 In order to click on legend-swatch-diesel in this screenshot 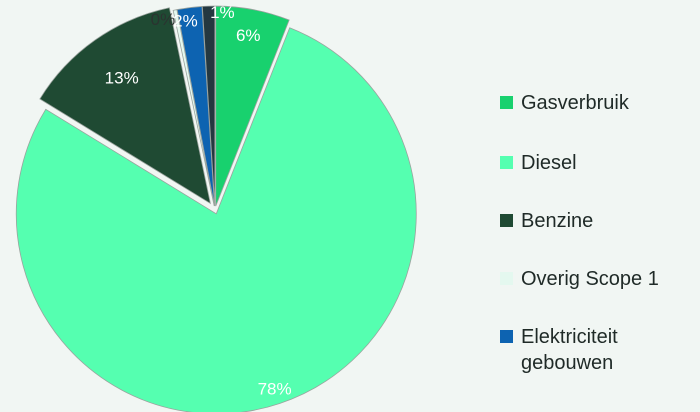, I will do `click(506, 162)`.